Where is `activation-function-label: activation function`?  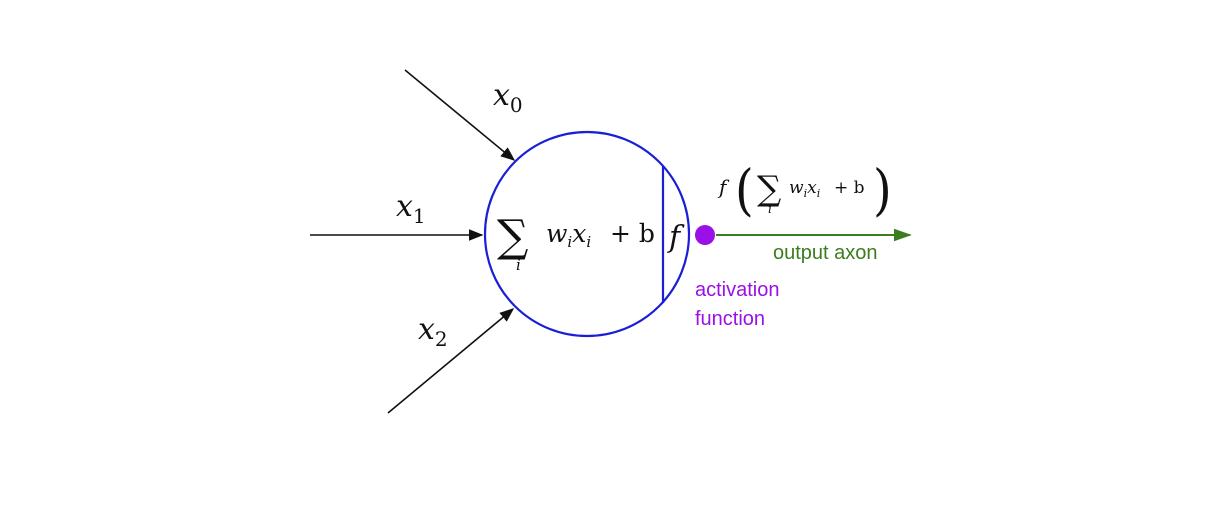 activation-function-label: activation function is located at coordinates (740, 304).